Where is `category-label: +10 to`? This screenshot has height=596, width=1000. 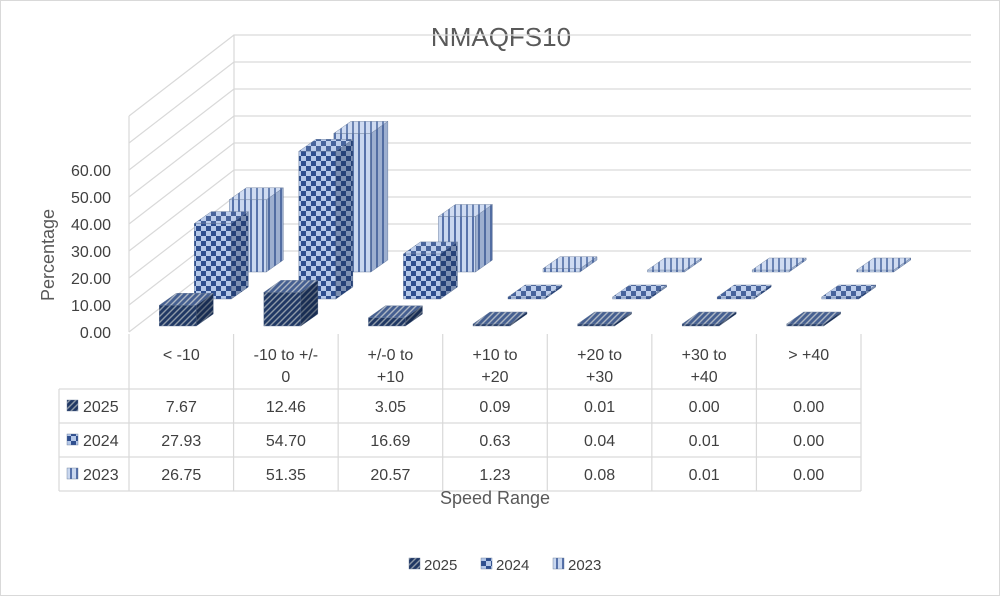
category-label: +10 to is located at coordinates (495, 355).